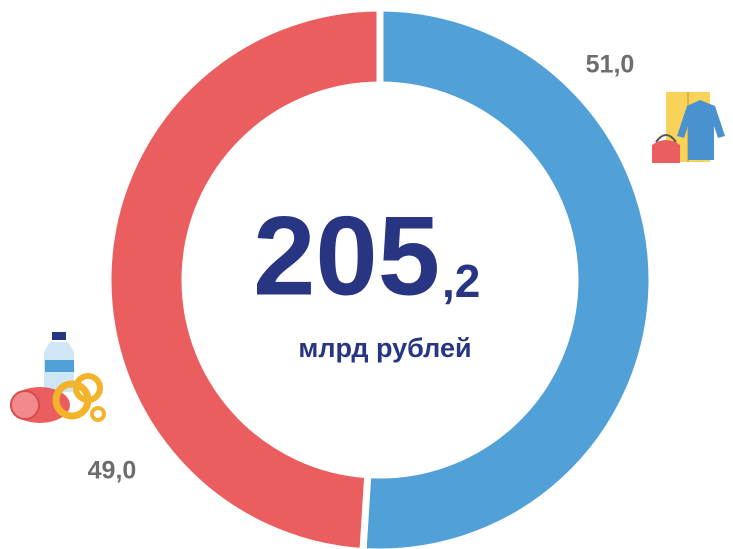  Describe the element at coordinates (112, 471) in the screenshot. I see `value-label: 49,0` at that location.